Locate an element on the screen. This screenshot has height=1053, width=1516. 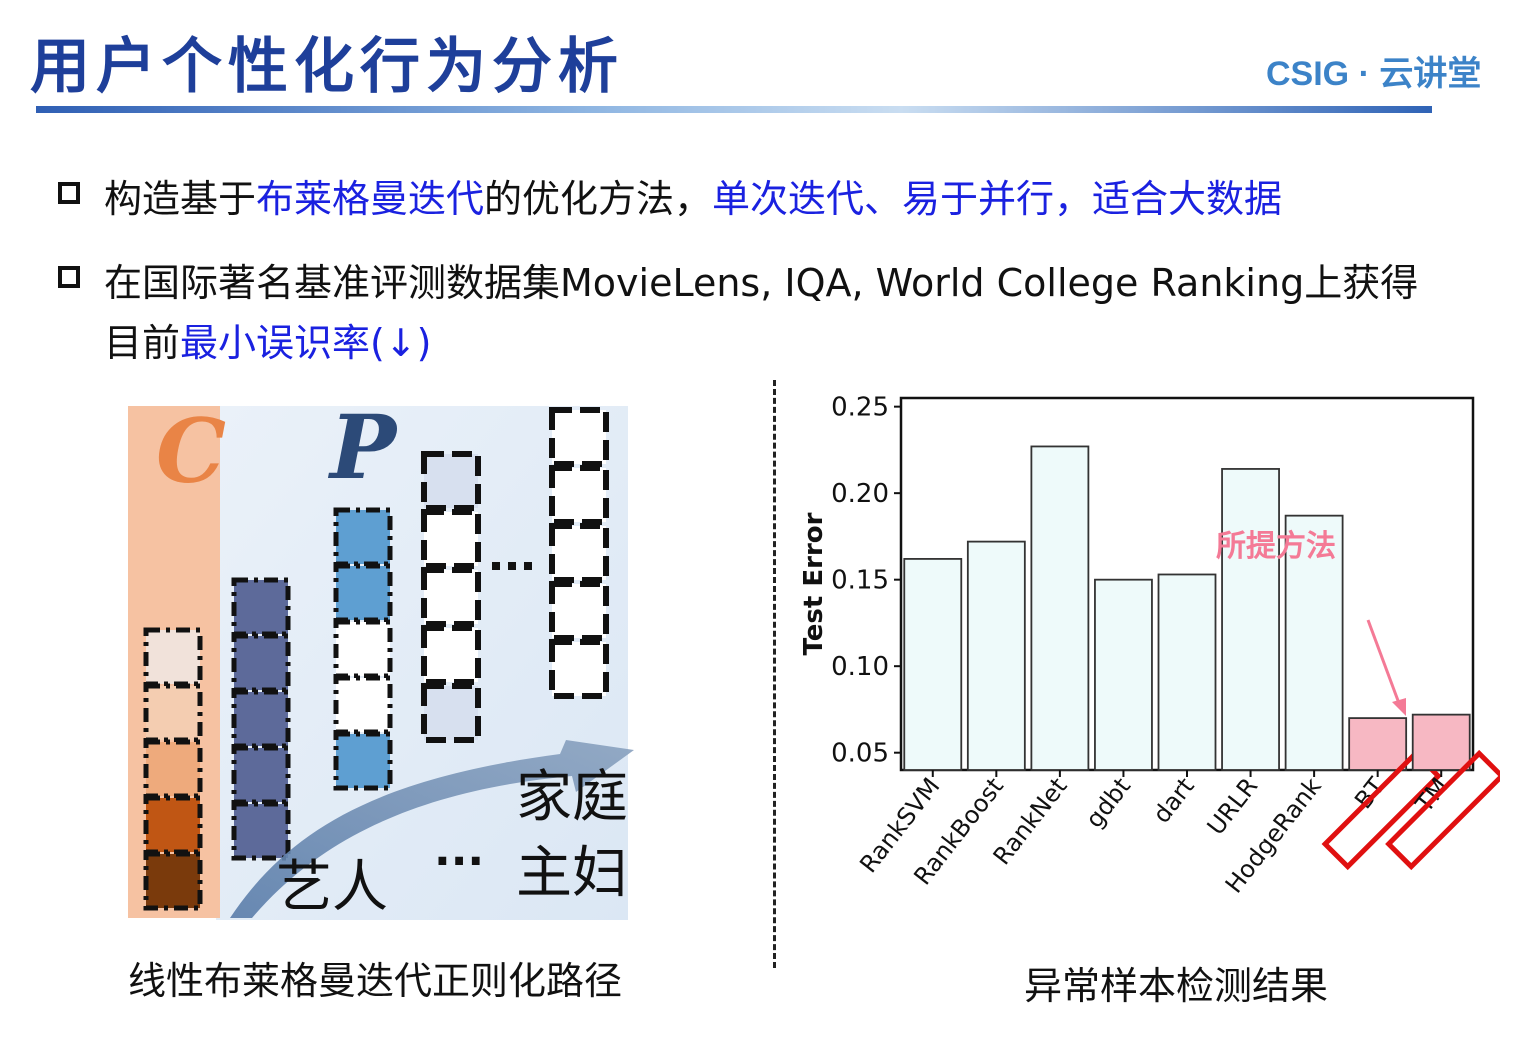
bar-urlr is located at coordinates (1250, 619).